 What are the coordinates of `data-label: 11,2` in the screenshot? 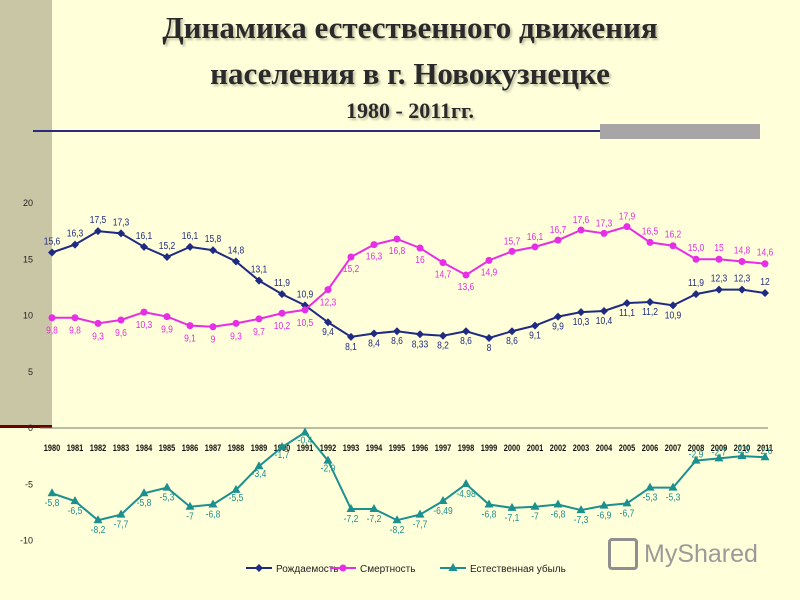 It's located at (650, 311).